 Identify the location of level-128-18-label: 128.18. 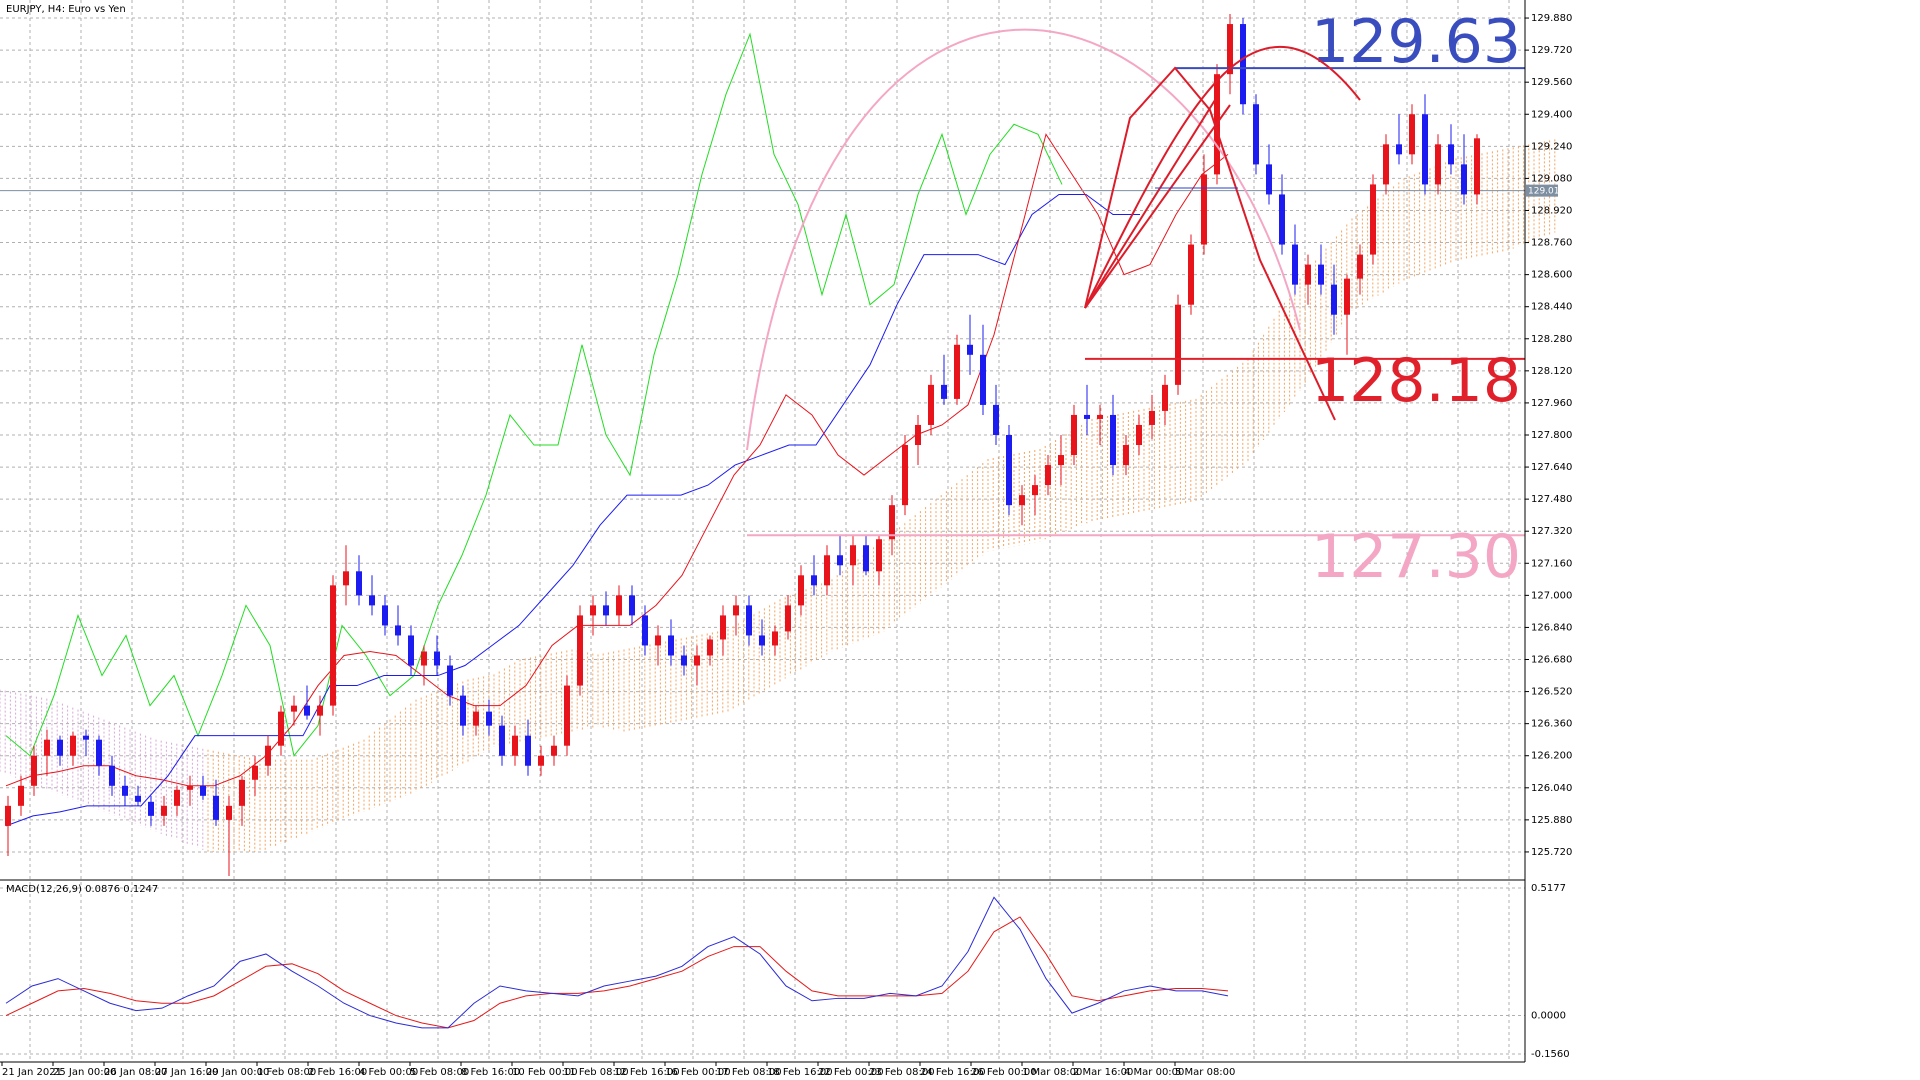
(1416, 381).